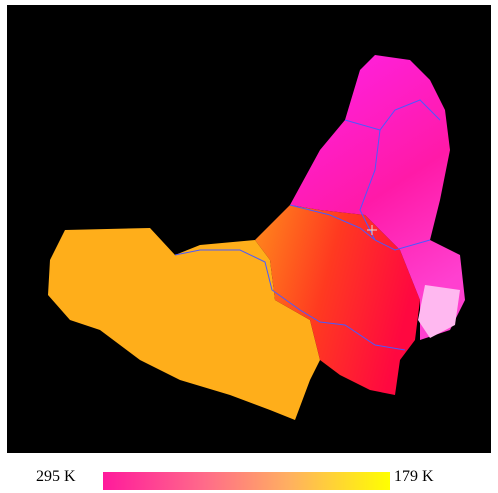 This screenshot has width=498, height=493. Describe the element at coordinates (246, 481) in the screenshot. I see `colorbar` at that location.